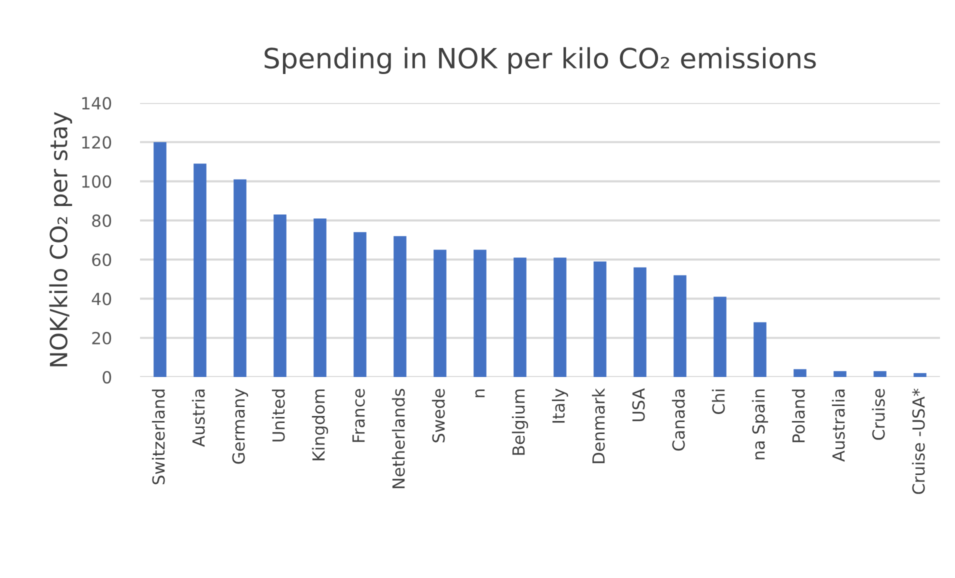 This screenshot has width=955, height=578. I want to click on x-tick-label: Germany, so click(240, 426).